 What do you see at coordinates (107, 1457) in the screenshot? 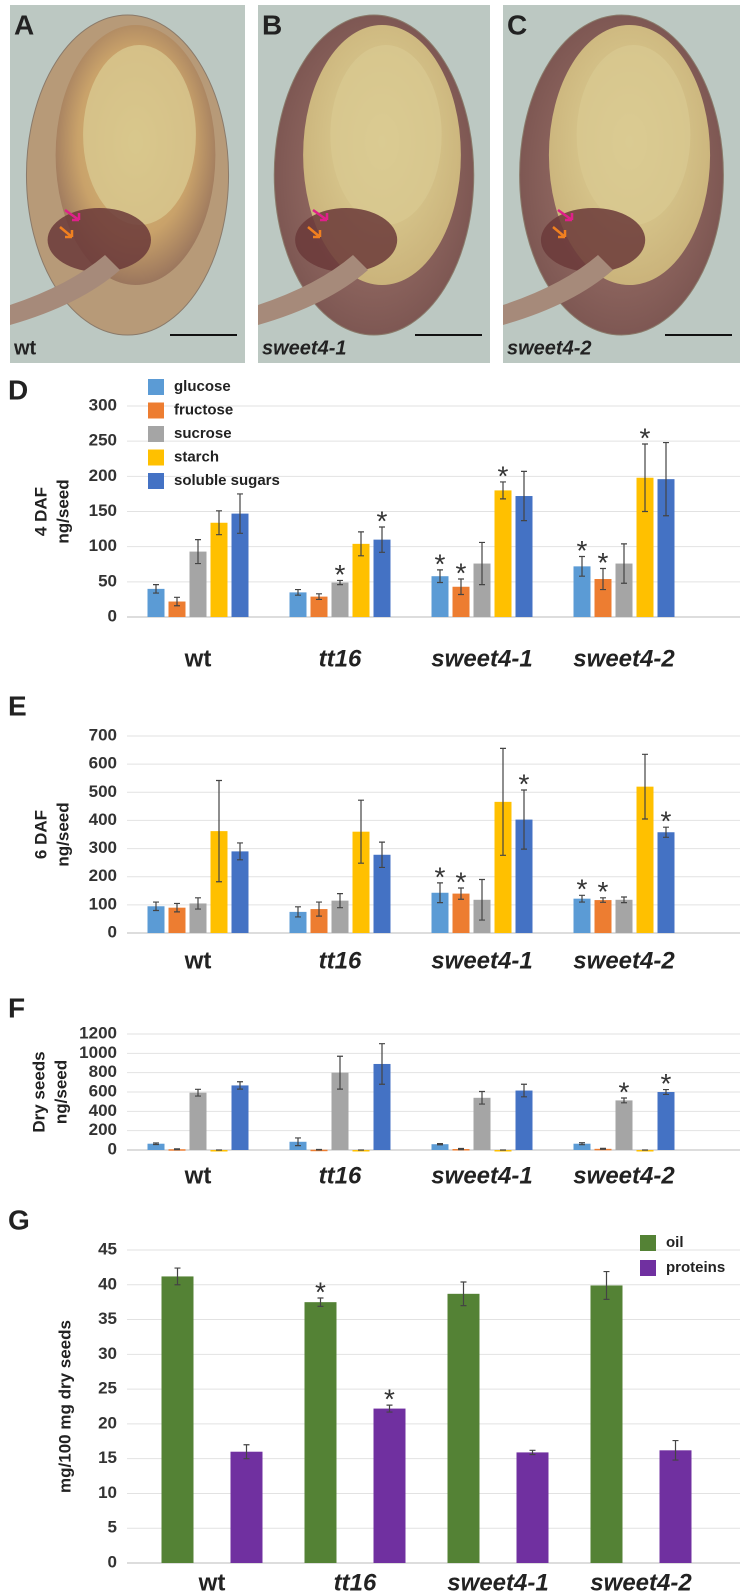
I see `y-tick-label: 15` at bounding box center [107, 1457].